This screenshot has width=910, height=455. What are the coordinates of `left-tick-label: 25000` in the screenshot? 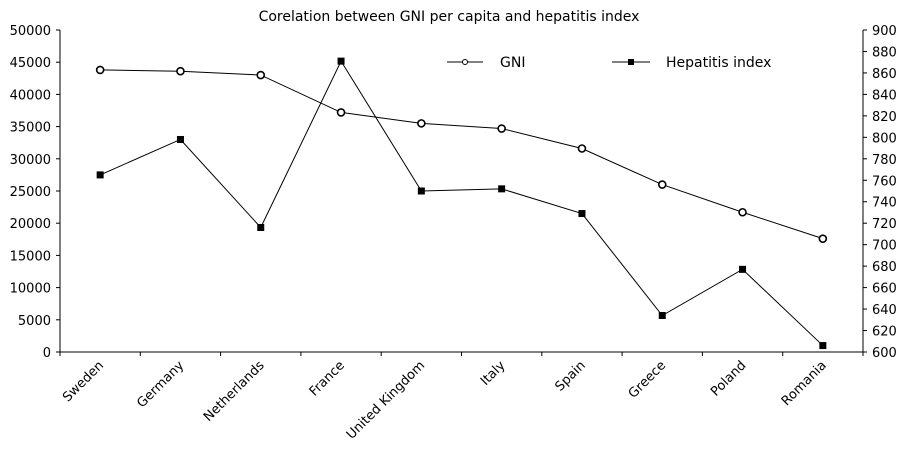 It's located at (30, 192).